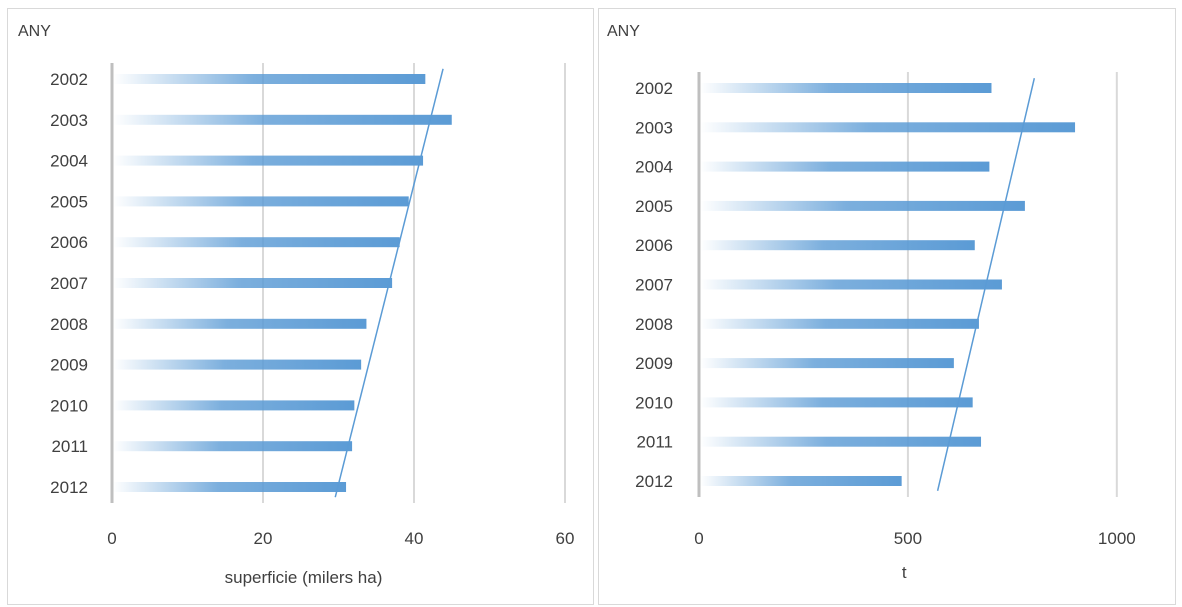 The image size is (1182, 607). I want to click on area-category-label: 2008, so click(69, 324).